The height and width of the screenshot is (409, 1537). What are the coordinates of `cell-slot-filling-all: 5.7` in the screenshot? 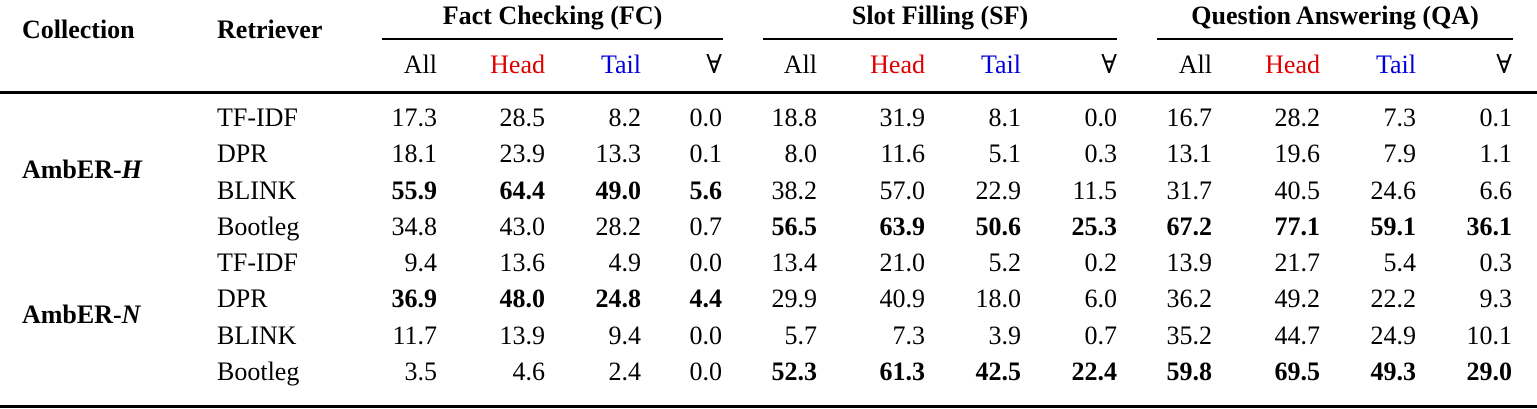 It's located at (801, 335).